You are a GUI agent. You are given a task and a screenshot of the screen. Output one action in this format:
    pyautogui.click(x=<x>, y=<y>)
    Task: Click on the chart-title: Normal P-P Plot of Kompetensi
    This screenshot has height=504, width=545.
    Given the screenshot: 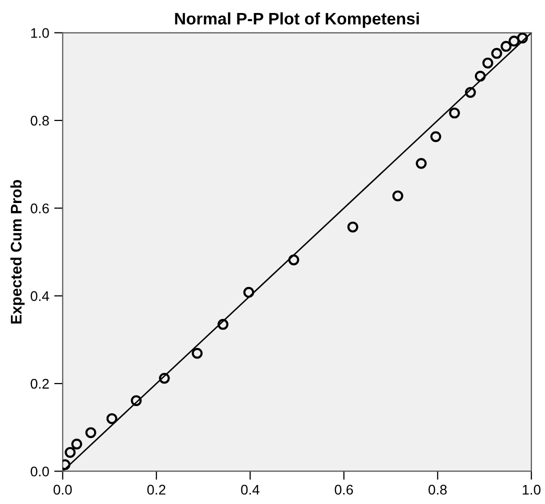 What is the action you would take?
    pyautogui.click(x=297, y=20)
    